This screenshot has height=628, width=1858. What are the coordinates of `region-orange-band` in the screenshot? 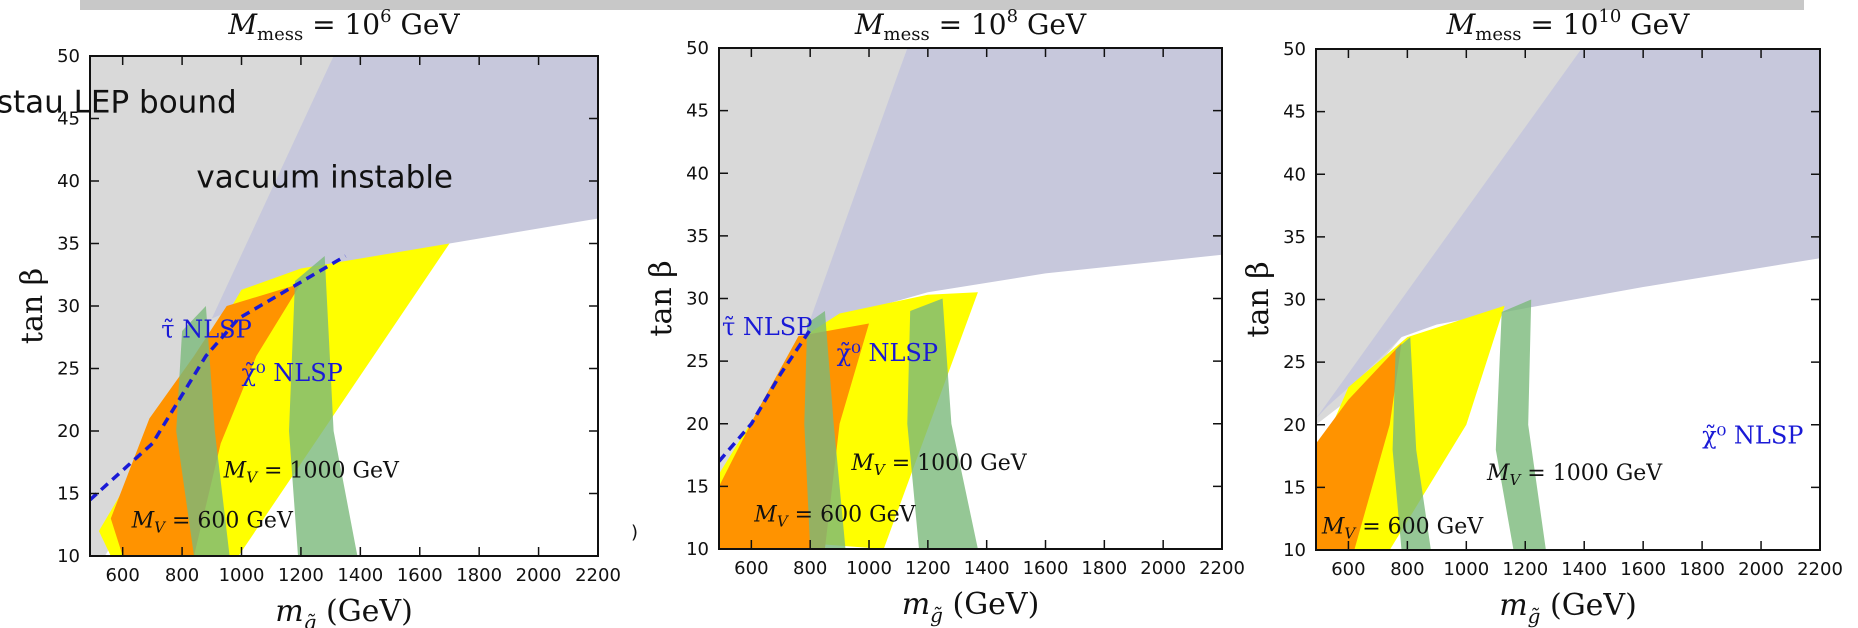 It's located at (1359, 446).